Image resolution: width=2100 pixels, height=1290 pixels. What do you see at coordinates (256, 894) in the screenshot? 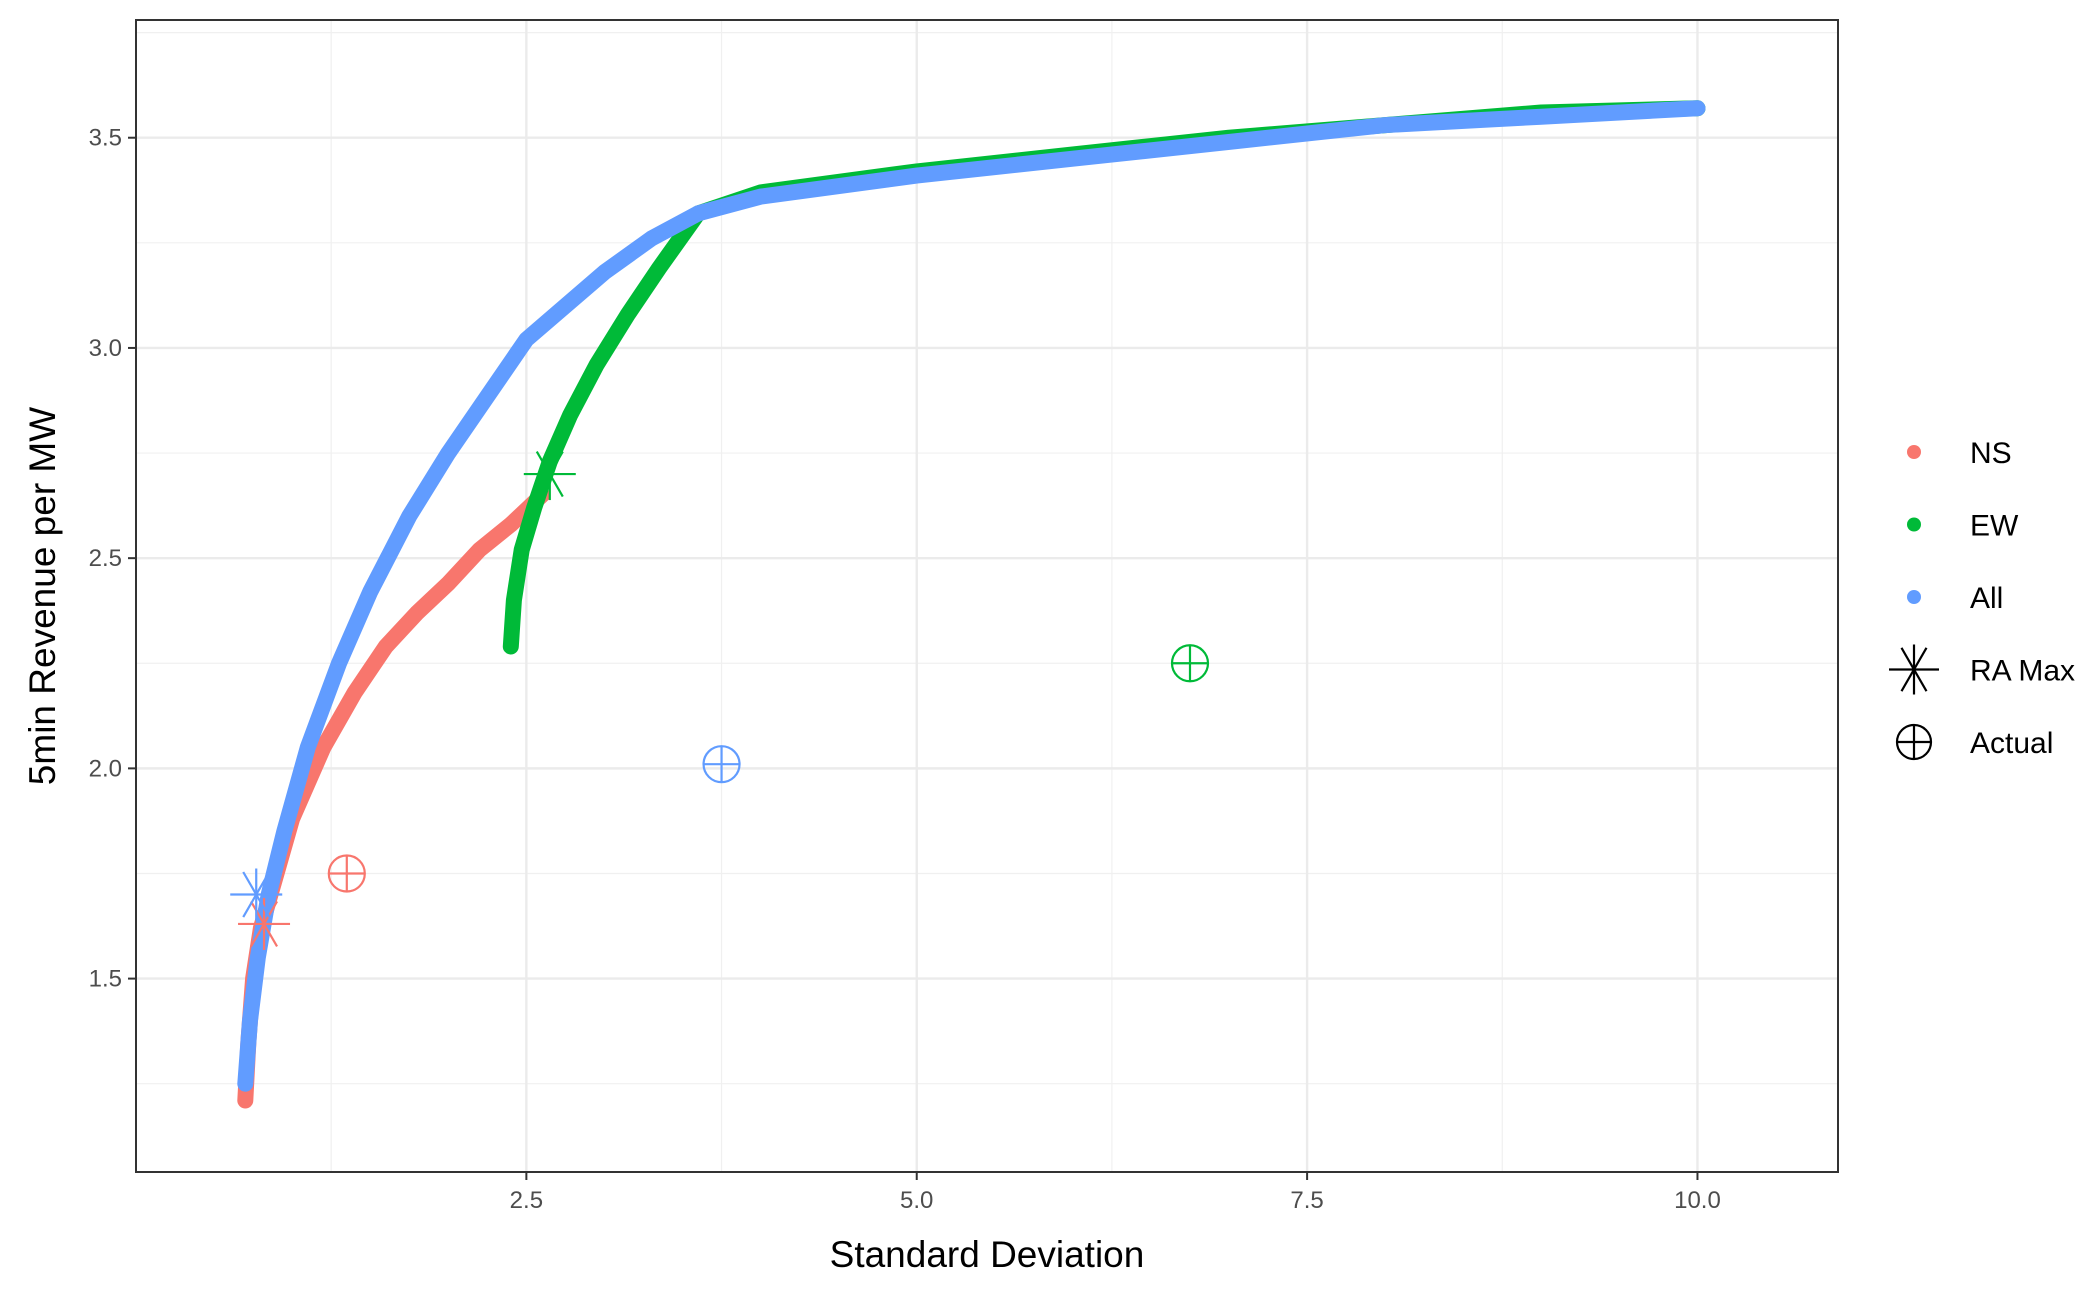
I see `ra-max-marker-all` at bounding box center [256, 894].